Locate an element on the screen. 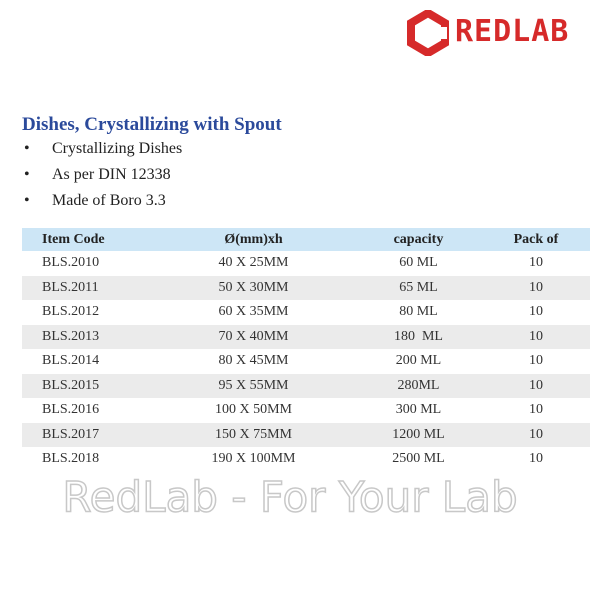 The image size is (600, 600). table-cell: BLS.2012 is located at coordinates (71, 312).